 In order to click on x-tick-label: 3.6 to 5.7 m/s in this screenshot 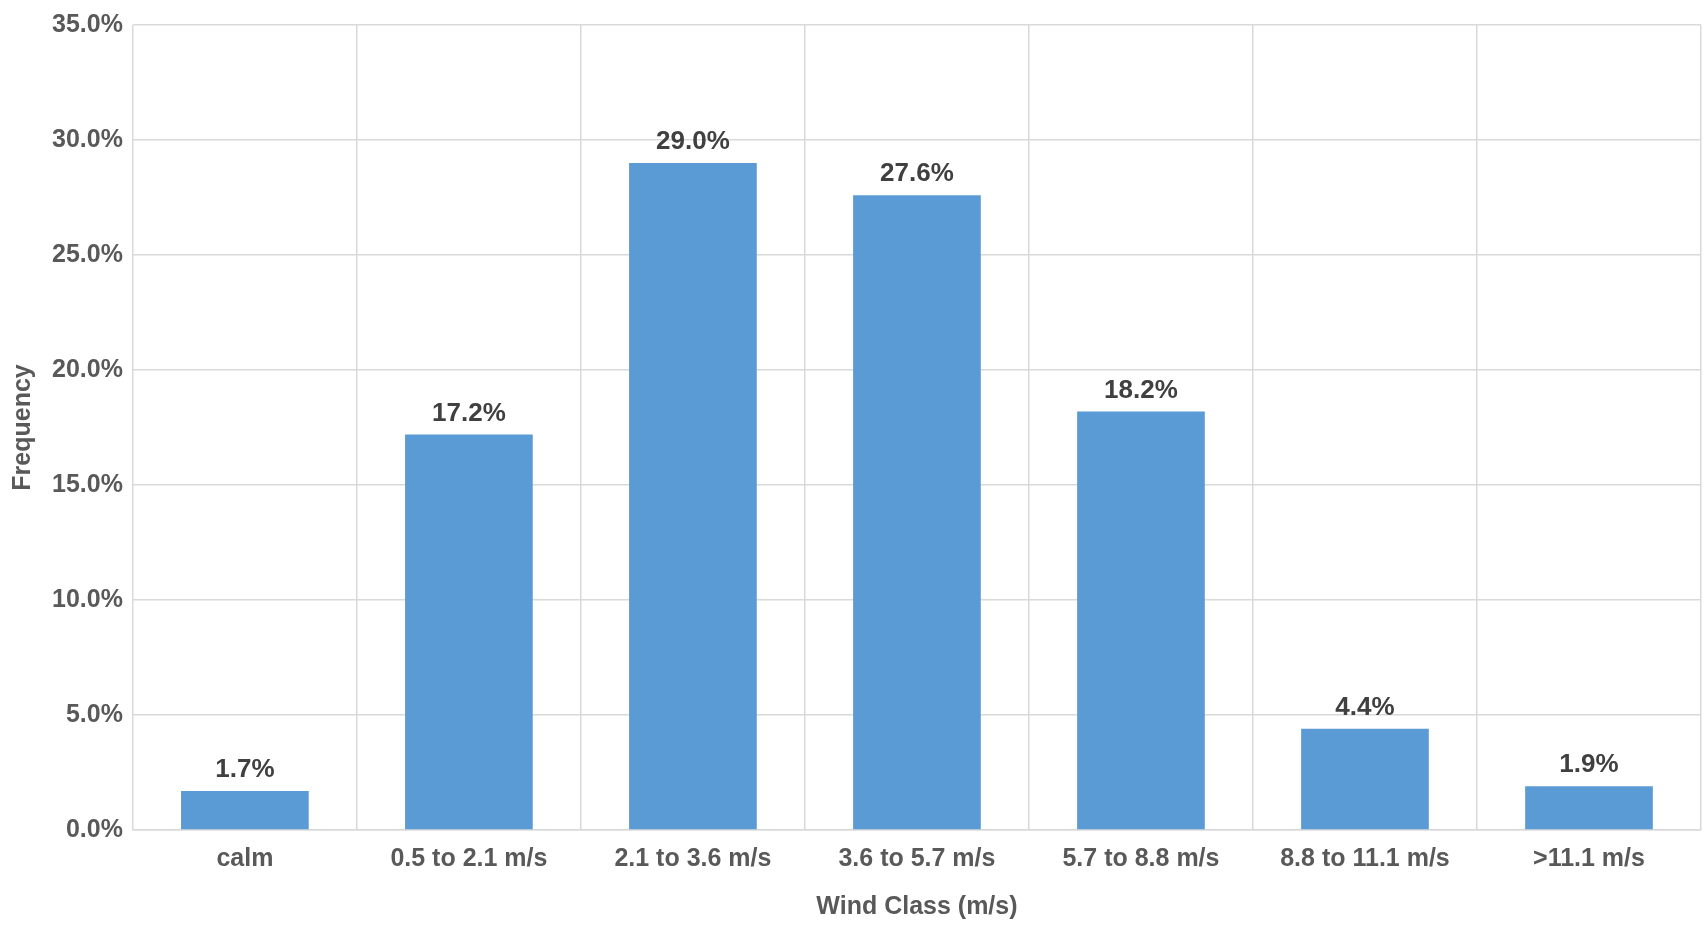, I will do `click(917, 856)`.